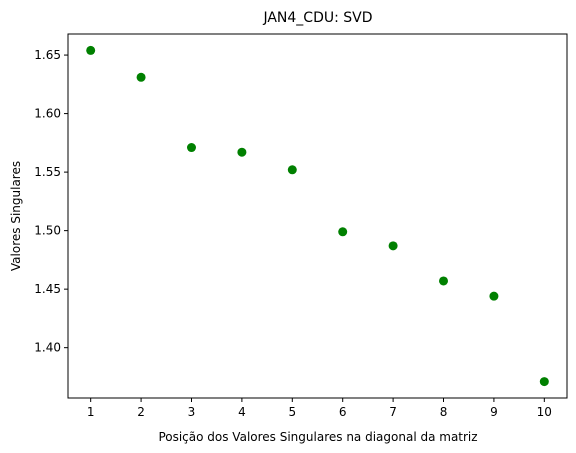 This screenshot has width=576, height=453. I want to click on y-tick-label: 1.60, so click(47, 114).